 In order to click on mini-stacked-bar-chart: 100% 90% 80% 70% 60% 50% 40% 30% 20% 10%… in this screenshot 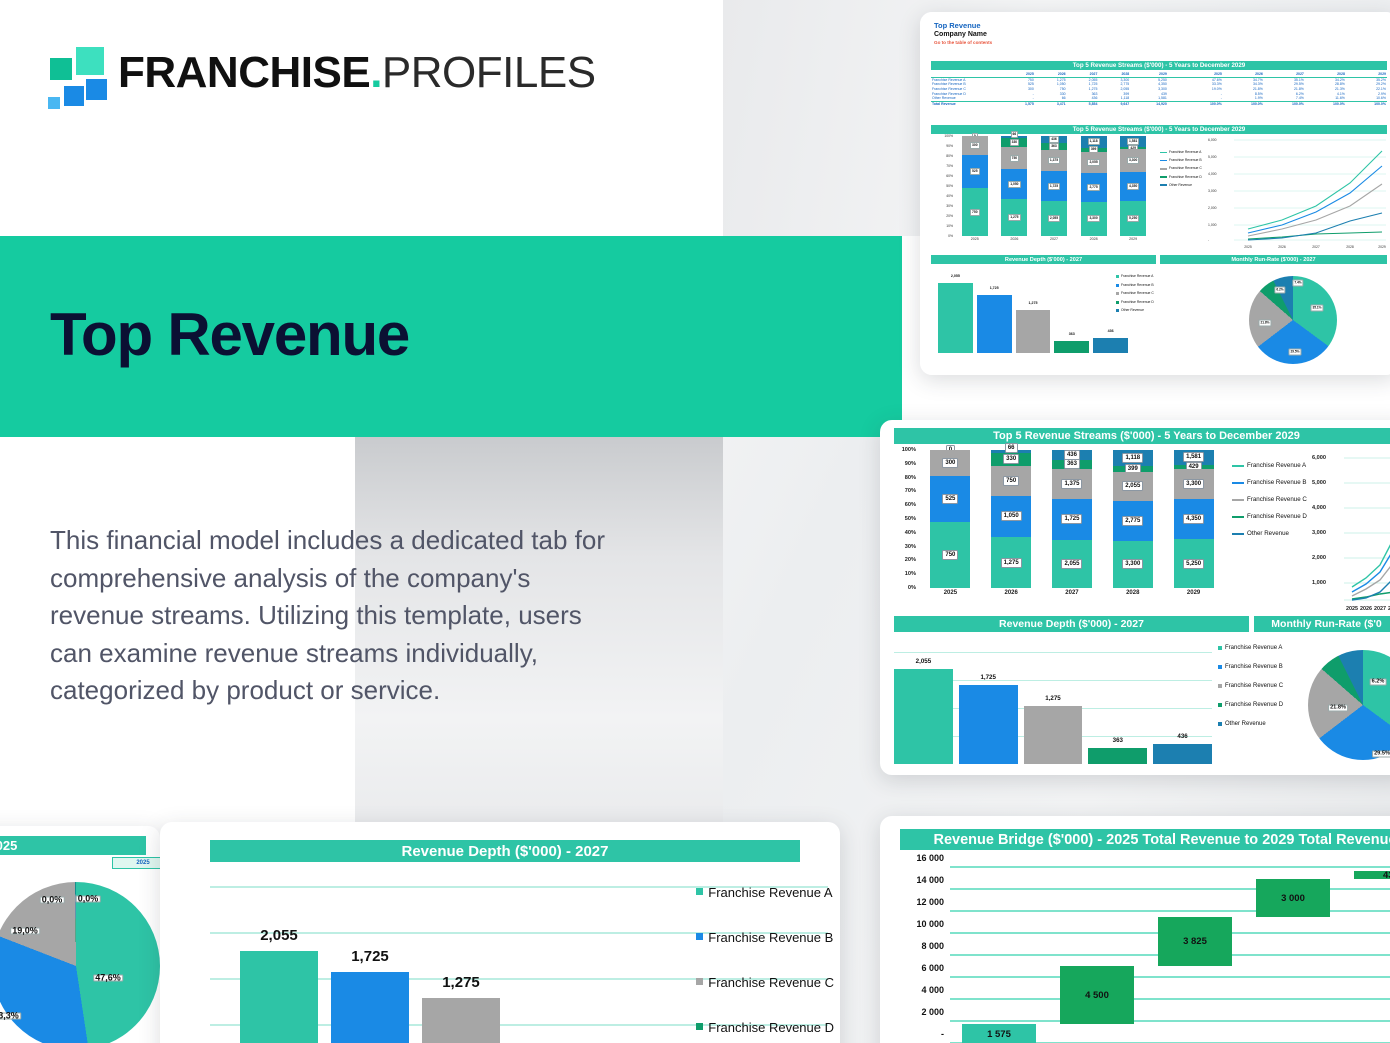, I will do `click(1045, 189)`.